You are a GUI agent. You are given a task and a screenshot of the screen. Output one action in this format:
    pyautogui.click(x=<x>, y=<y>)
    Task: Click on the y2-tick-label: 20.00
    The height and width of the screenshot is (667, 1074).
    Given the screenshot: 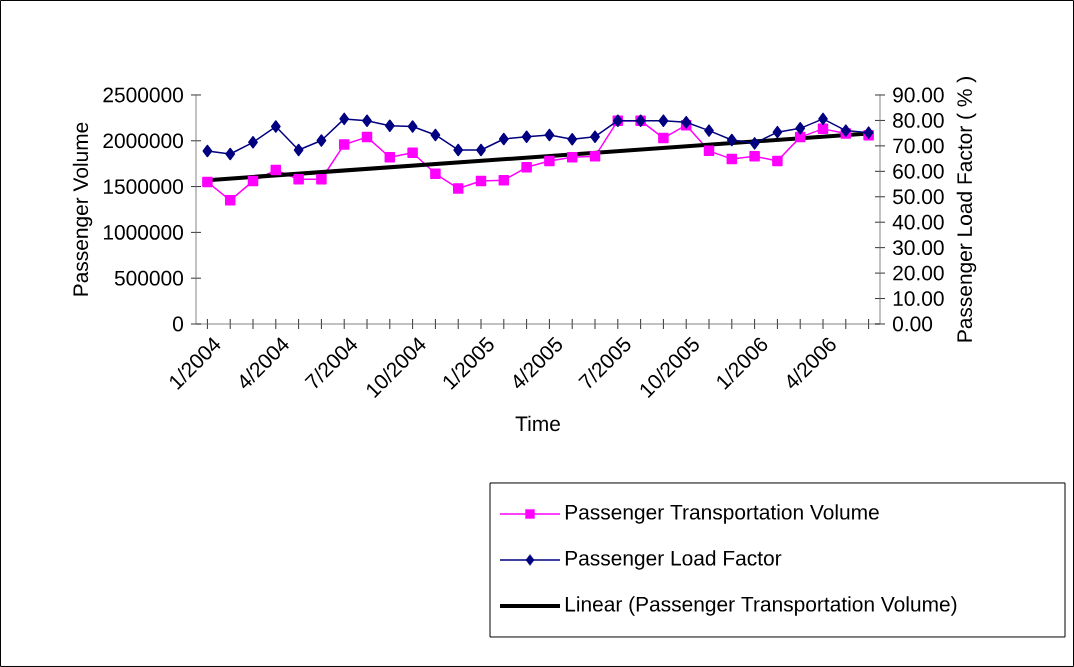 What is the action you would take?
    pyautogui.click(x=918, y=273)
    